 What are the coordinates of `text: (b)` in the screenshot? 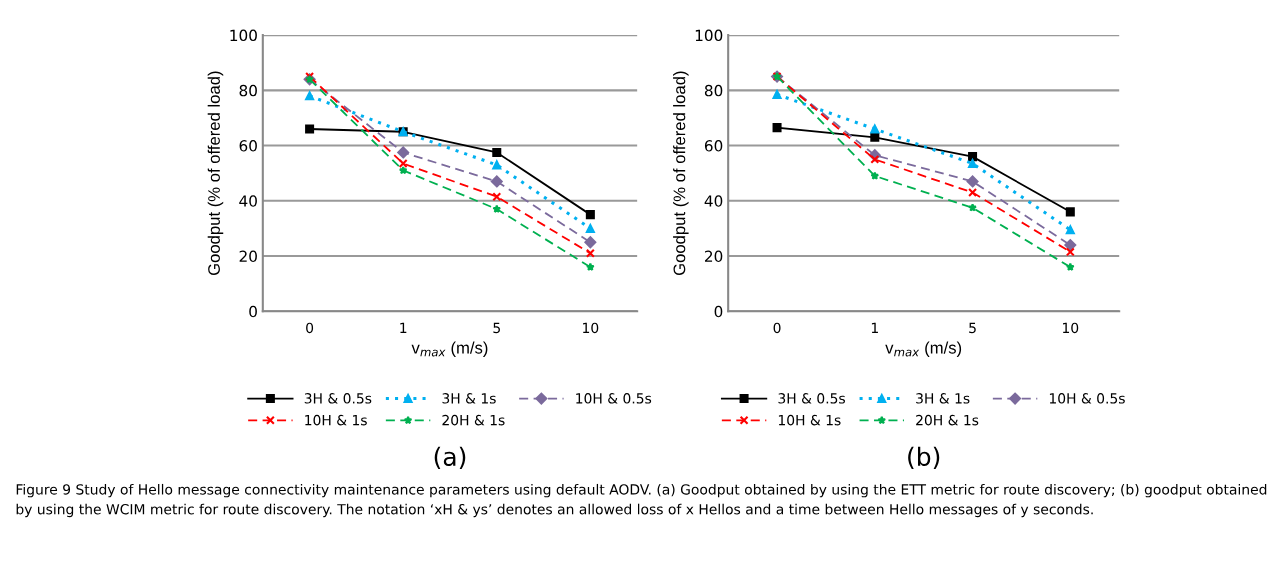 It's located at (924, 457).